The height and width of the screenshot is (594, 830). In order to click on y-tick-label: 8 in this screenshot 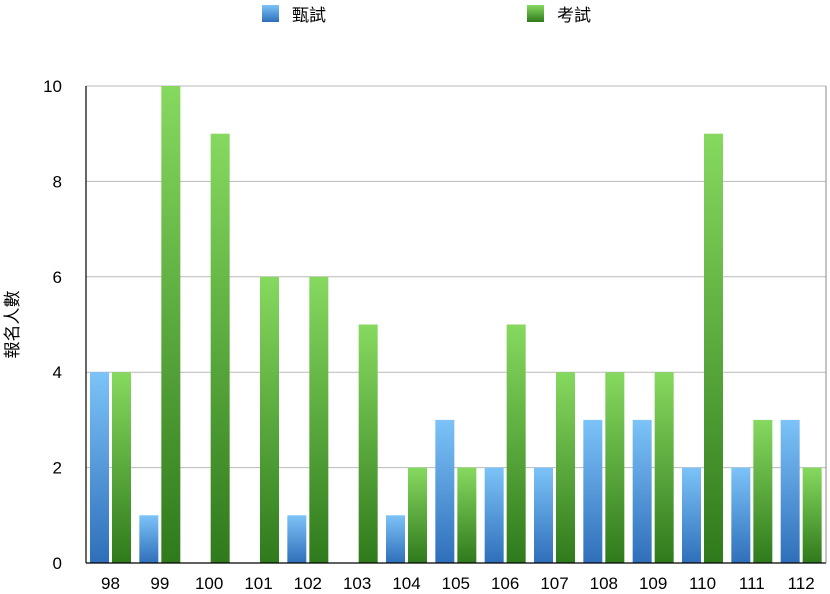, I will do `click(57, 181)`.